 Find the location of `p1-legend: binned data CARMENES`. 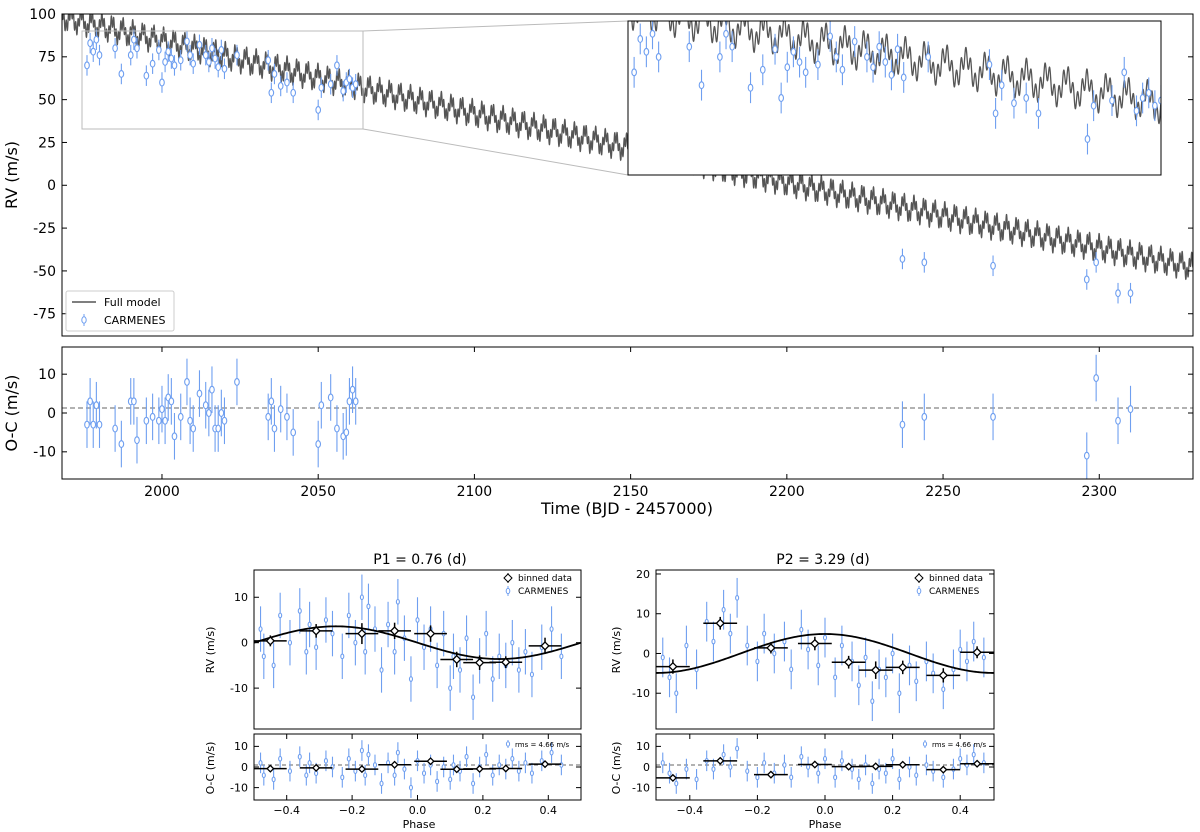

p1-legend: binned data CARMENES is located at coordinates (537, 585).